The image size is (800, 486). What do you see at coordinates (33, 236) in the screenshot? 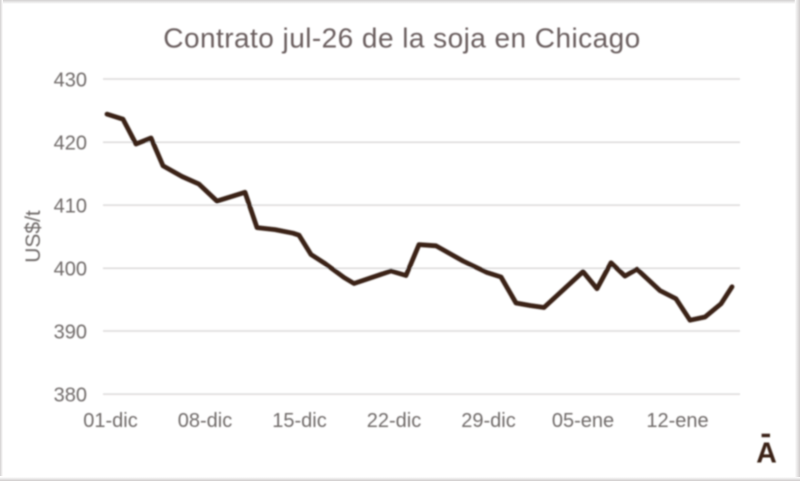
I see `svg-text: US$/t` at bounding box center [33, 236].